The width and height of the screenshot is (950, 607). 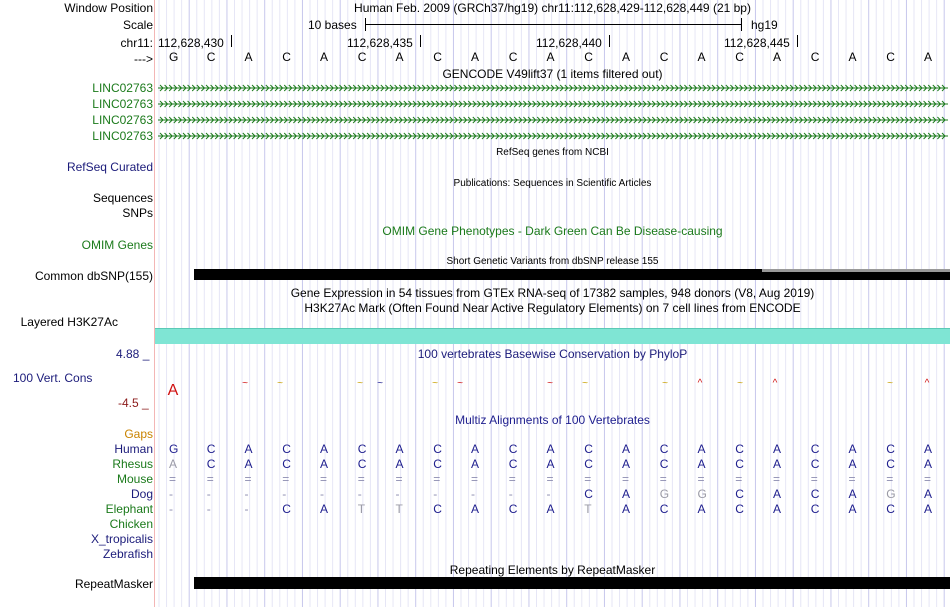 I want to click on cons-label: 100 Vert. Cons, so click(x=53, y=378).